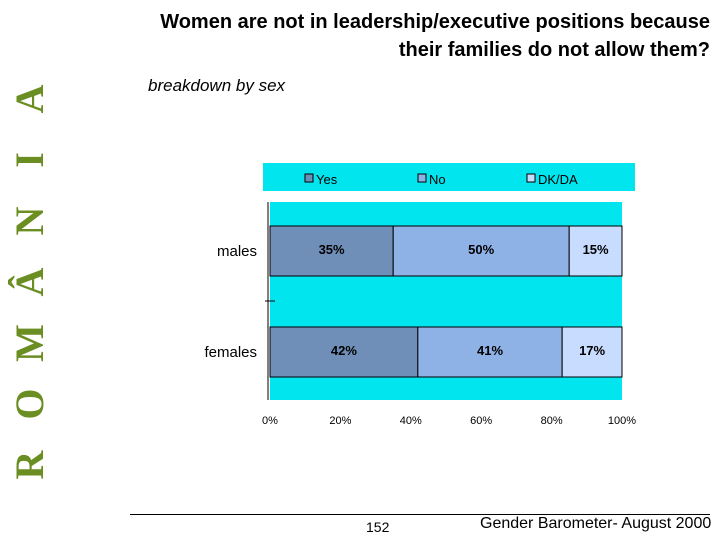  Describe the element at coordinates (378, 527) in the screenshot. I see `page-number: 152` at that location.